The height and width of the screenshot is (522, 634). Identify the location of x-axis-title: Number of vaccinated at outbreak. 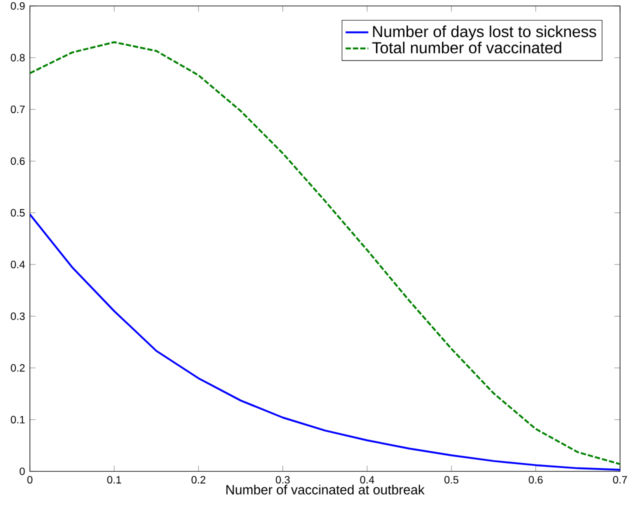
(325, 489).